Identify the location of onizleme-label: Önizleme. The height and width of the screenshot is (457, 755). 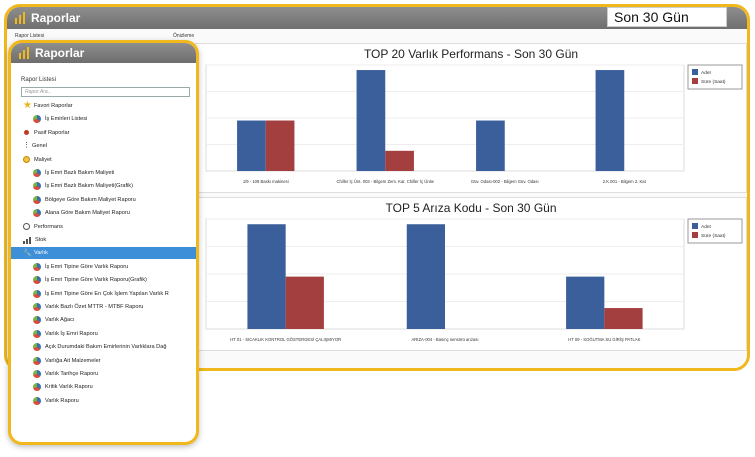
(184, 36).